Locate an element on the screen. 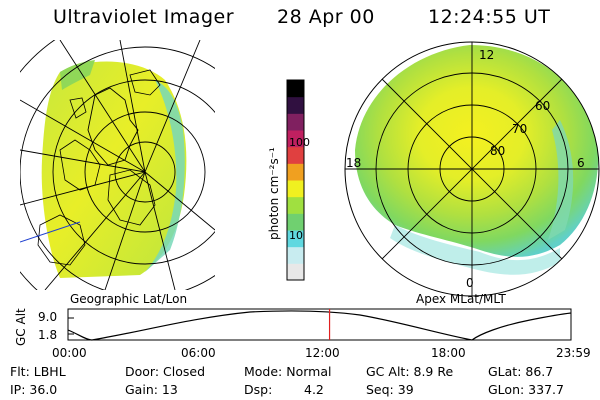 This screenshot has width=600, height=400. app-title: Ultraviolet Imager is located at coordinates (144, 17).